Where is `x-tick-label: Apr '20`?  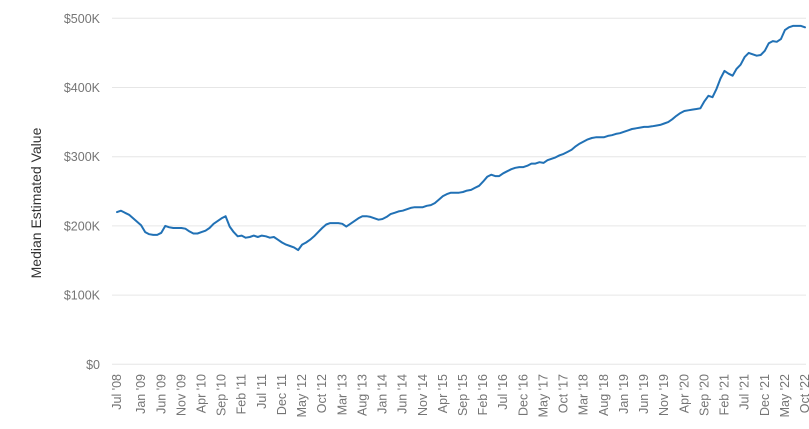
x-tick-label: Apr '20 is located at coordinates (684, 393).